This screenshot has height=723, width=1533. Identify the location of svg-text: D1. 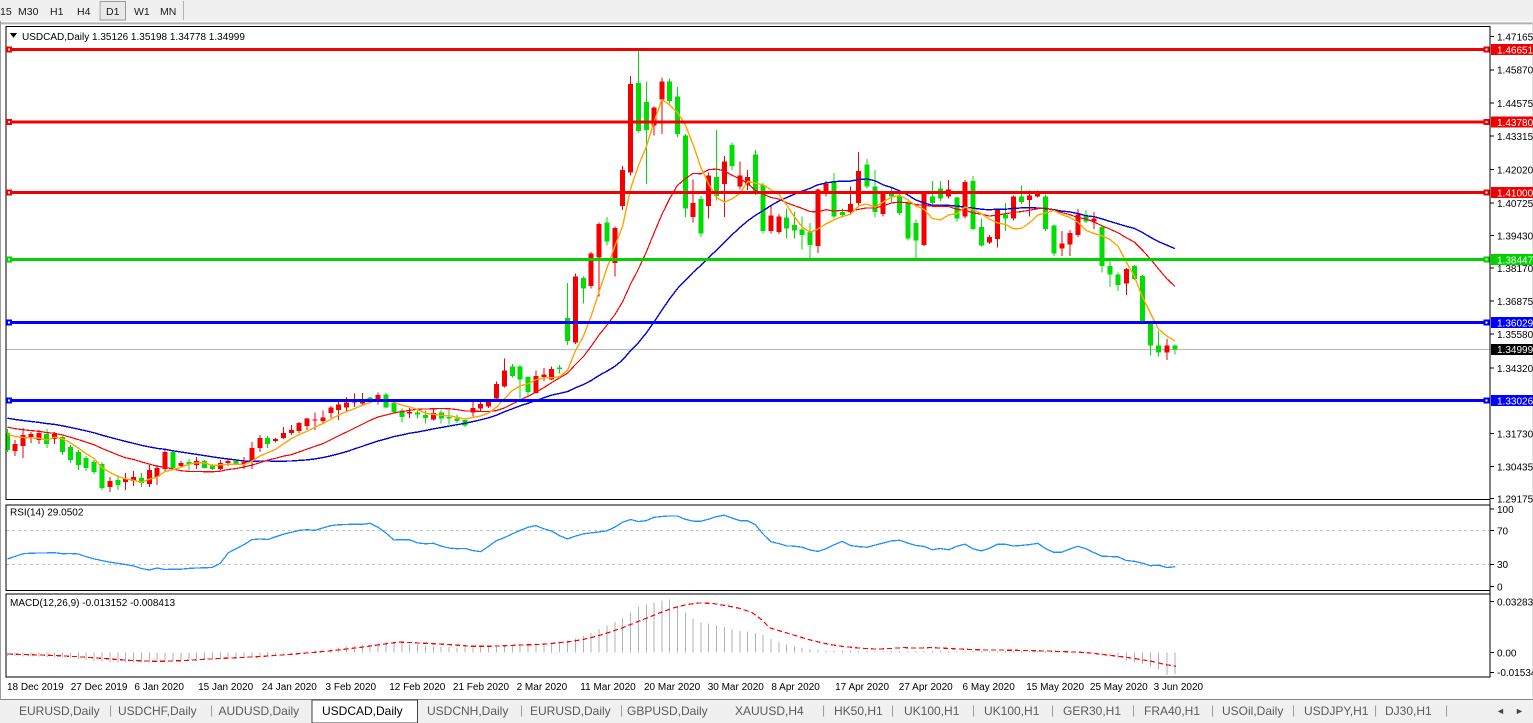
(113, 12).